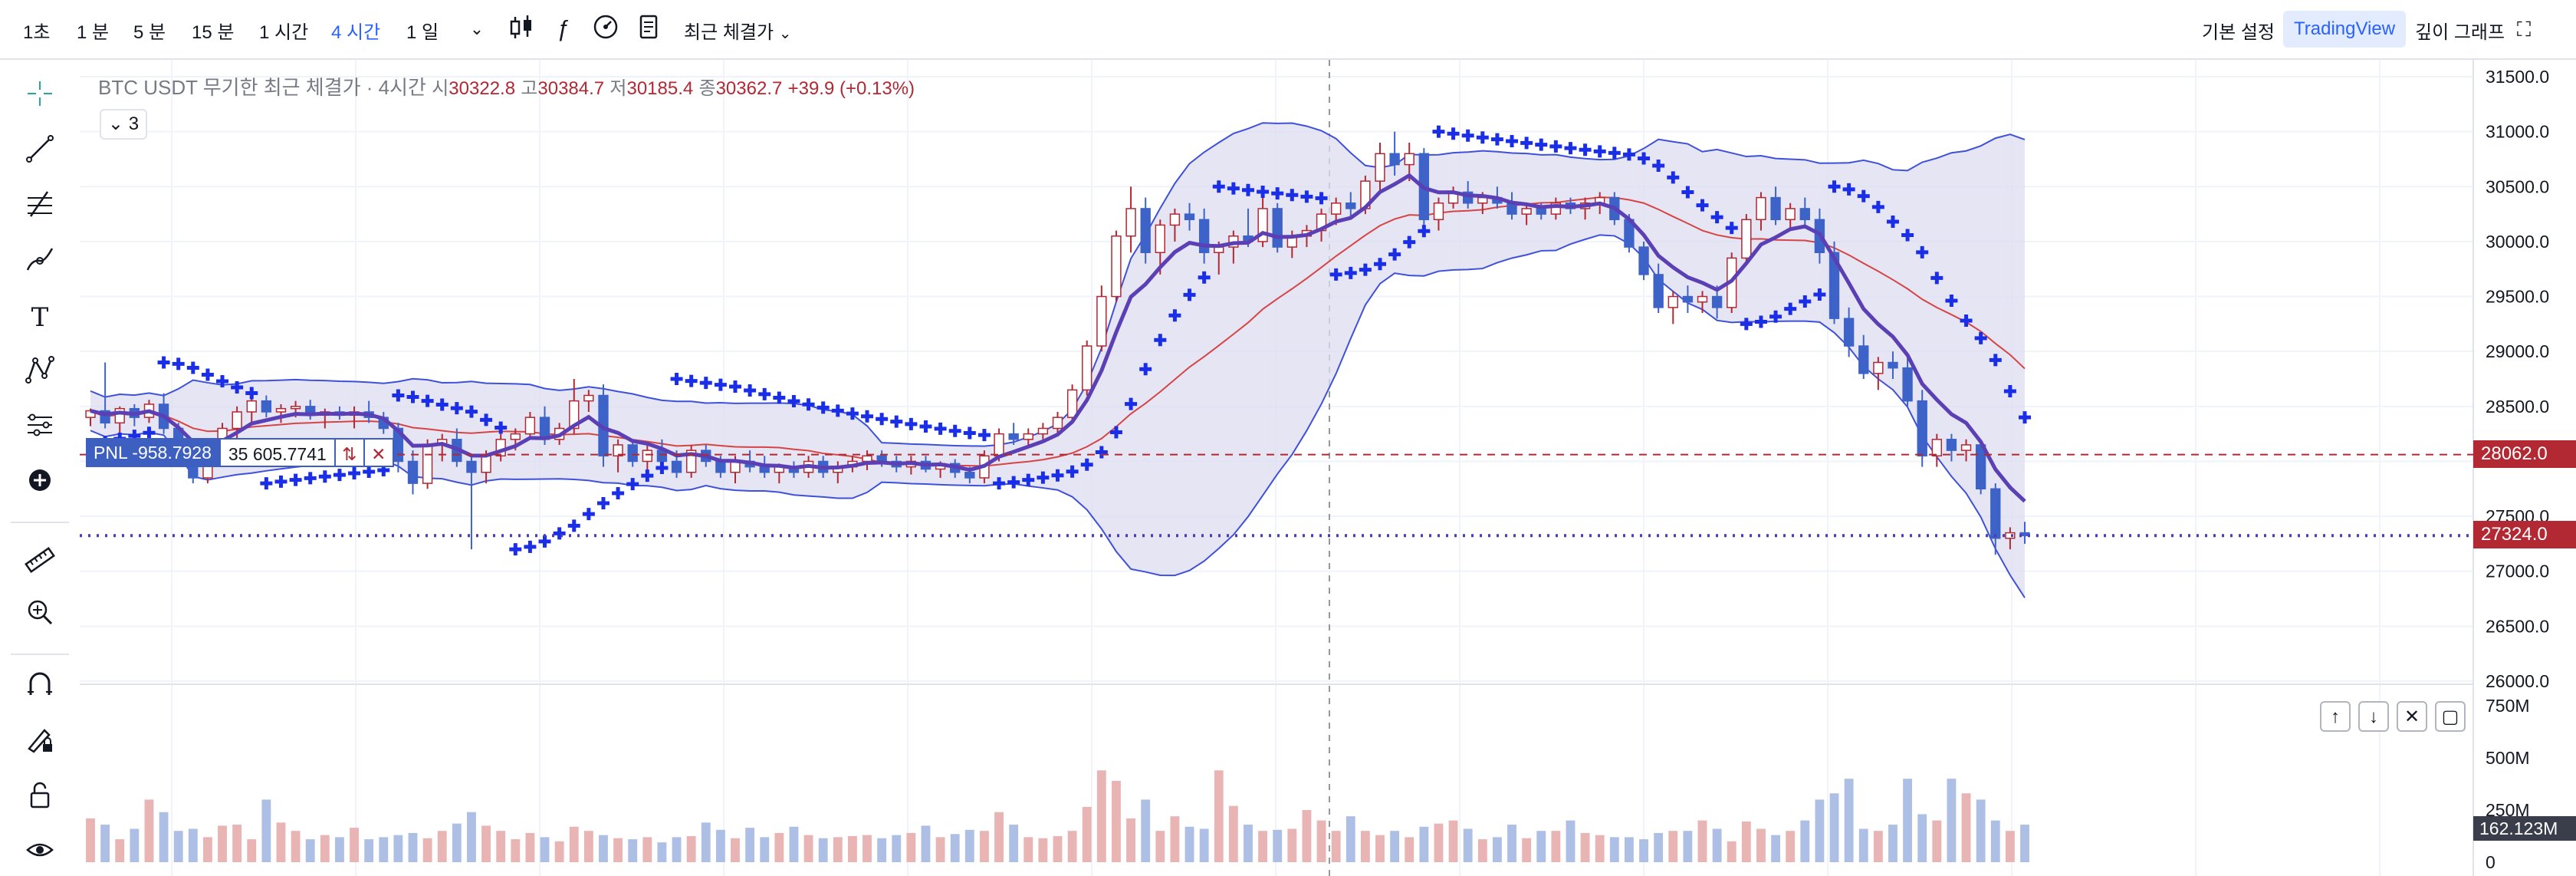 This screenshot has width=2576, height=876. I want to click on reverse-position-icon: ⇅, so click(350, 452).